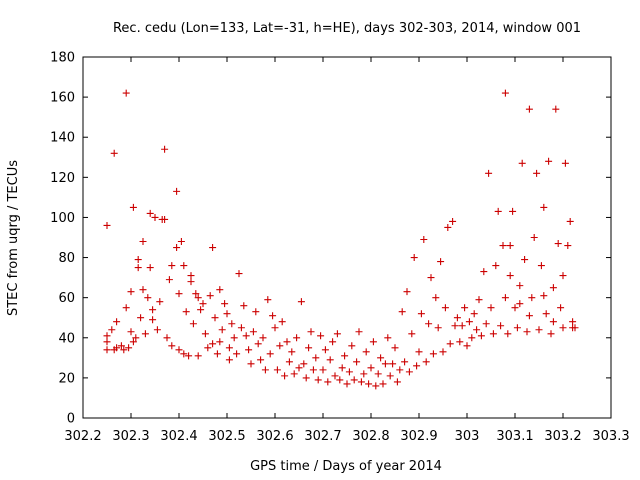 This screenshot has height=480, width=640. I want to click on y-tick-label: 180, so click(62, 58).